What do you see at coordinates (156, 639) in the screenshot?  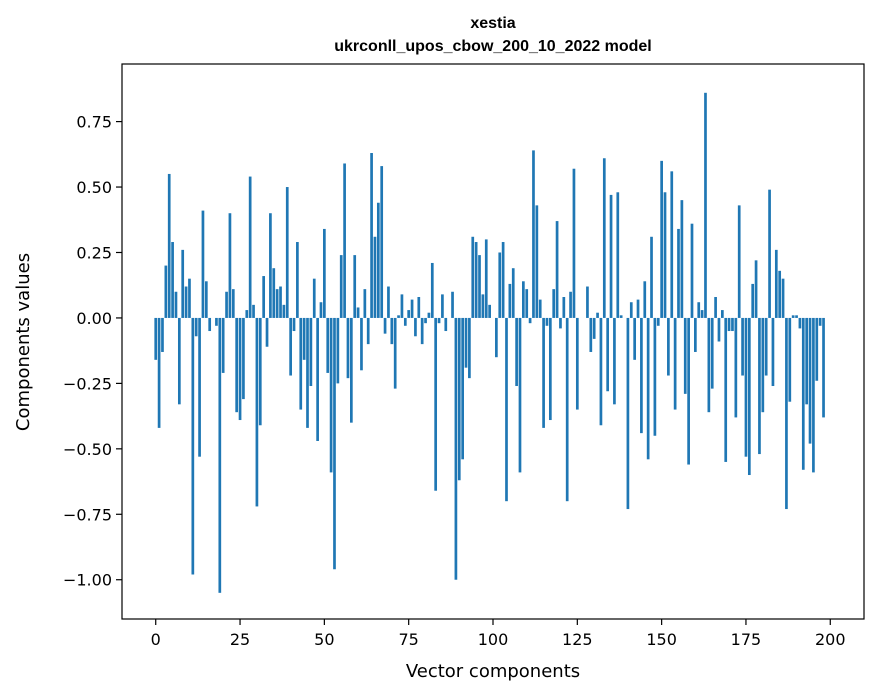 I see `x-tick-label: 0` at bounding box center [156, 639].